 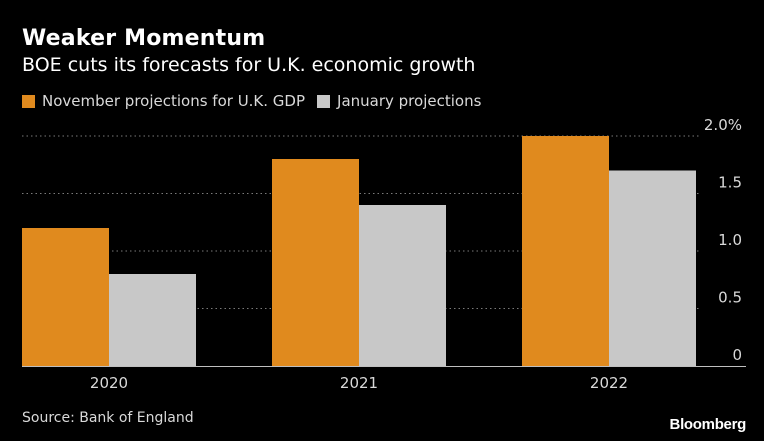 I want to click on chart-title: Weaker Momentum, so click(x=144, y=38).